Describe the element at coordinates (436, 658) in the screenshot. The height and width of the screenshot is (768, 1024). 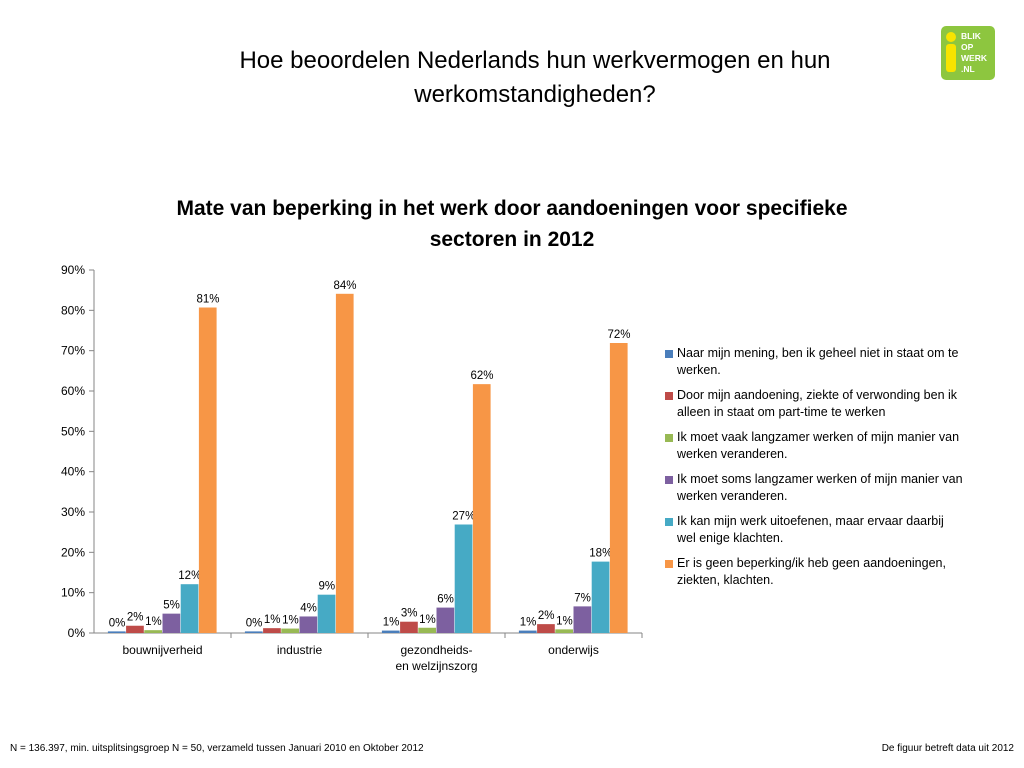
I see `x-category-label: gezondheids-en welzijnszorg` at that location.